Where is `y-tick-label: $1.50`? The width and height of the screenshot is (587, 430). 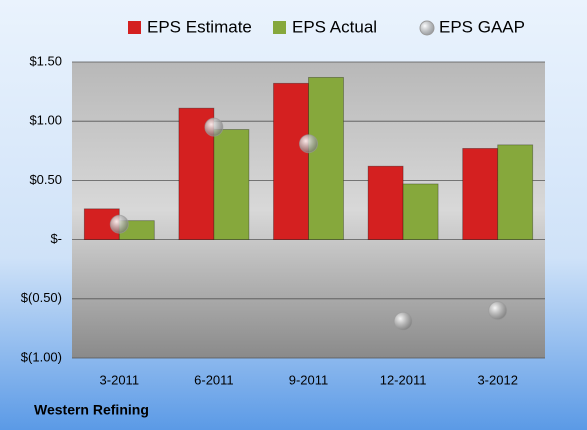 y-tick-label: $1.50 is located at coordinates (45, 60).